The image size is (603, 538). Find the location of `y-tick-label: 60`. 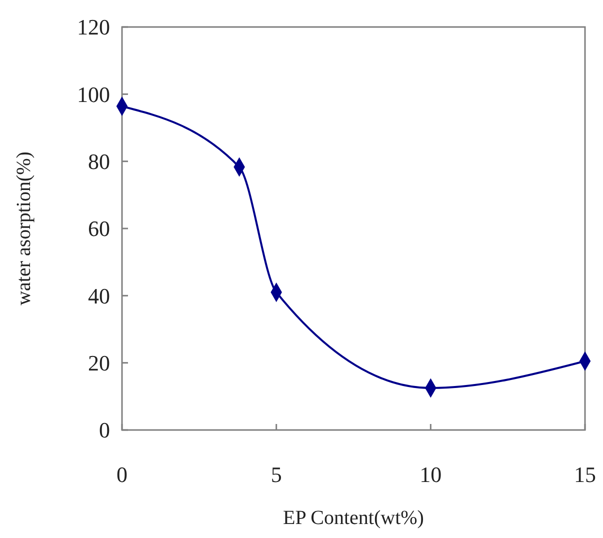

y-tick-label: 60 is located at coordinates (99, 229).